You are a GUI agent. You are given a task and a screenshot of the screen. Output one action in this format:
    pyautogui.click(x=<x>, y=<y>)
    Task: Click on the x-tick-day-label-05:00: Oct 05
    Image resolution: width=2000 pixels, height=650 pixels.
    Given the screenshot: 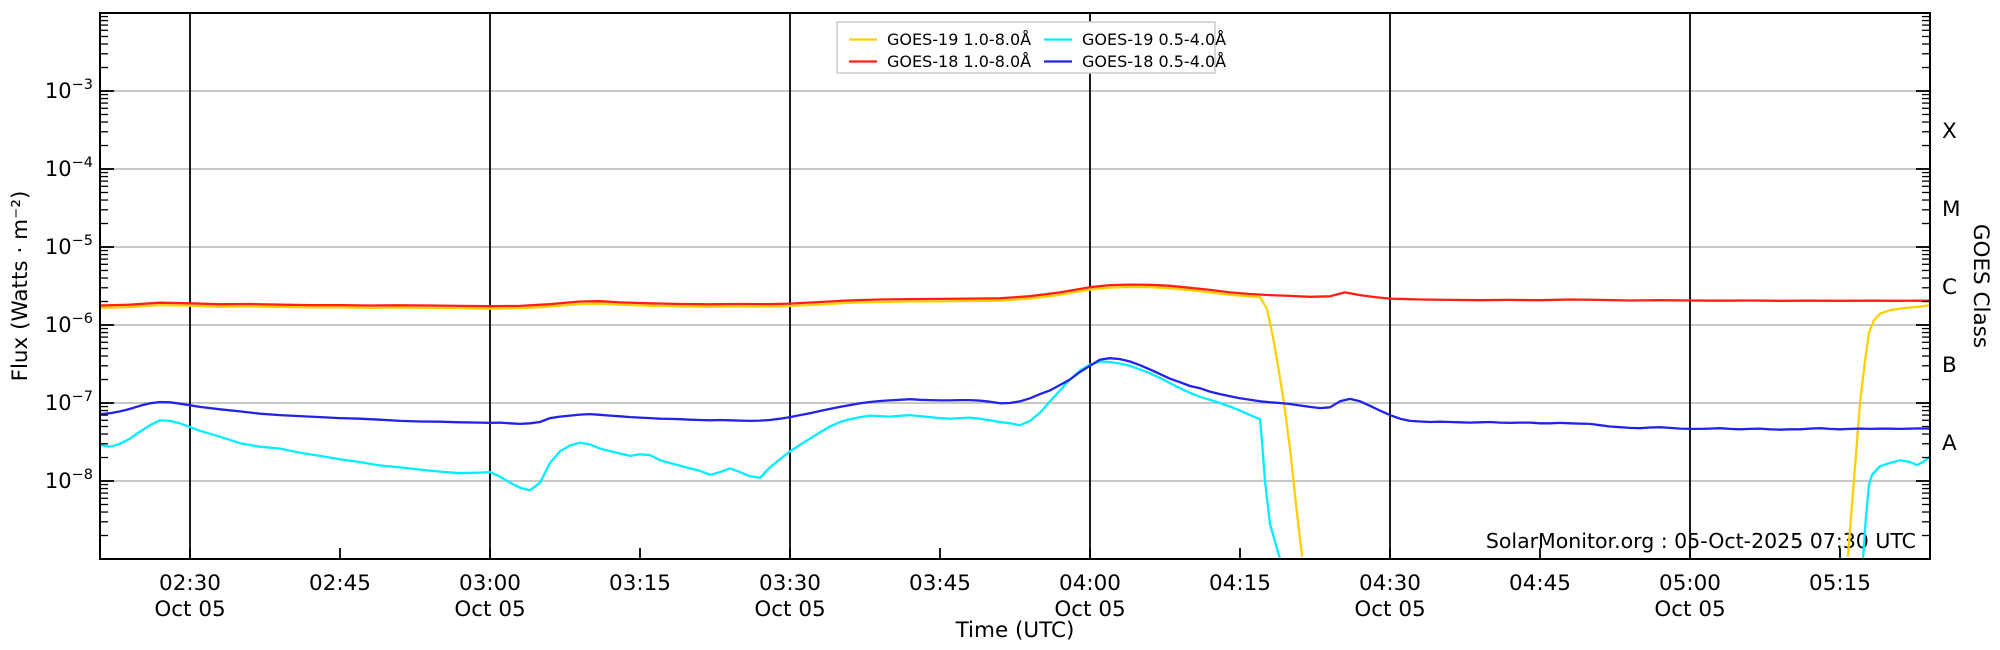 What is the action you would take?
    pyautogui.click(x=1689, y=609)
    